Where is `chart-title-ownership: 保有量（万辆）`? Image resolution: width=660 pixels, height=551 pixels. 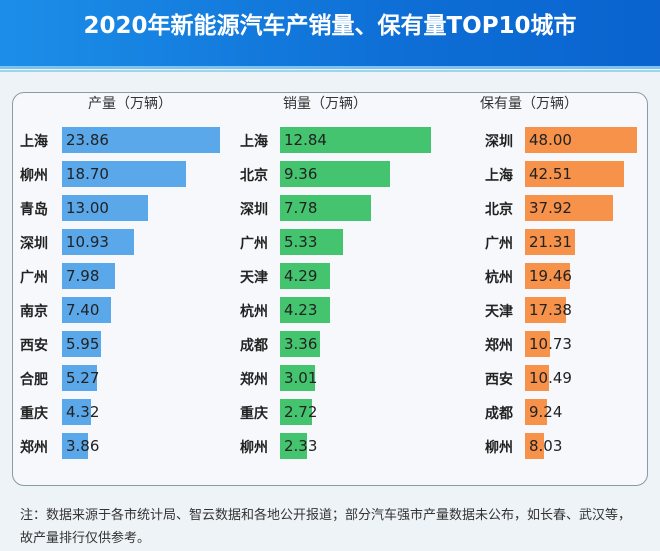 chart-title-ownership: 保有量（万辆） is located at coordinates (529, 104).